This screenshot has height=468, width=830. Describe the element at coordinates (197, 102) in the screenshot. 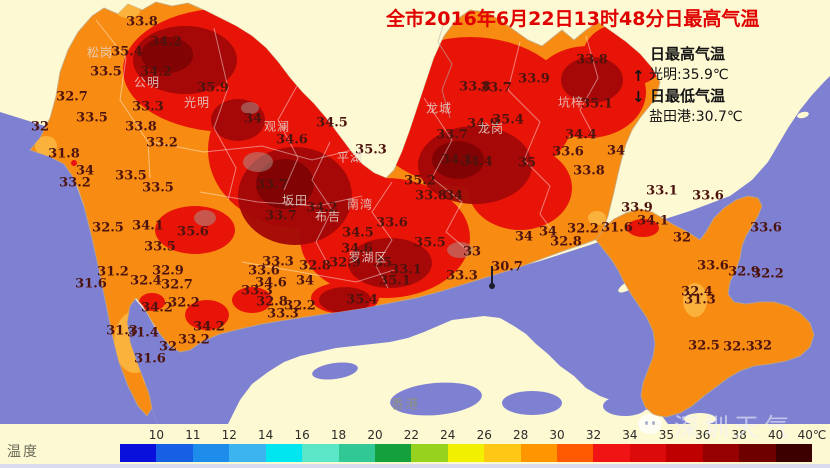

I see `region-label: 光明` at that location.